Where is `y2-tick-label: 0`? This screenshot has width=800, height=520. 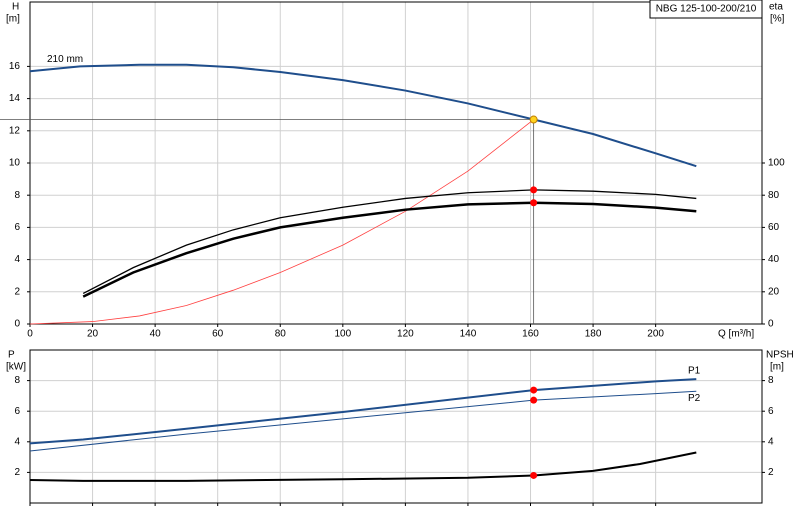 y2-tick-label: 0 is located at coordinates (771, 324).